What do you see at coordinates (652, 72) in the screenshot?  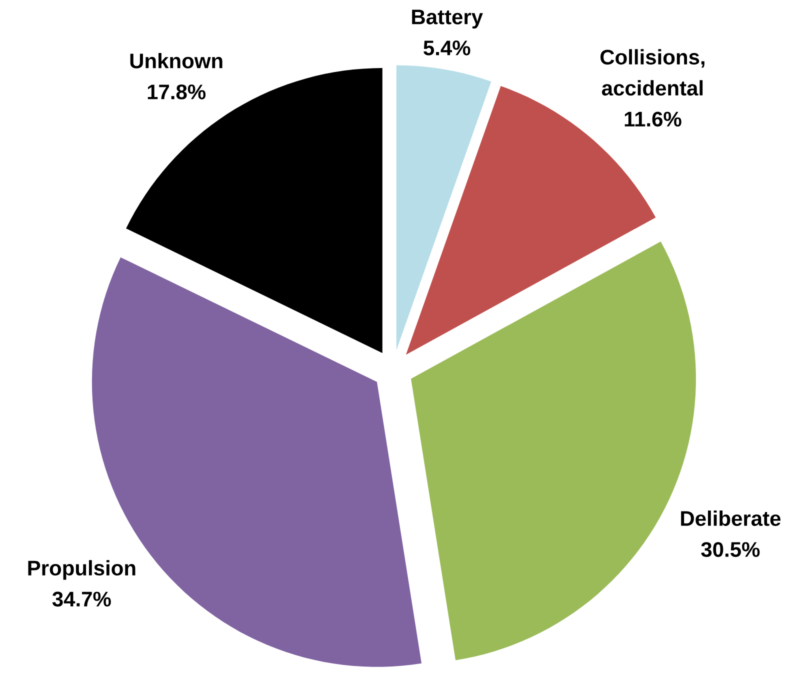 I see `slice-label: Collisions, accidental` at bounding box center [652, 72].